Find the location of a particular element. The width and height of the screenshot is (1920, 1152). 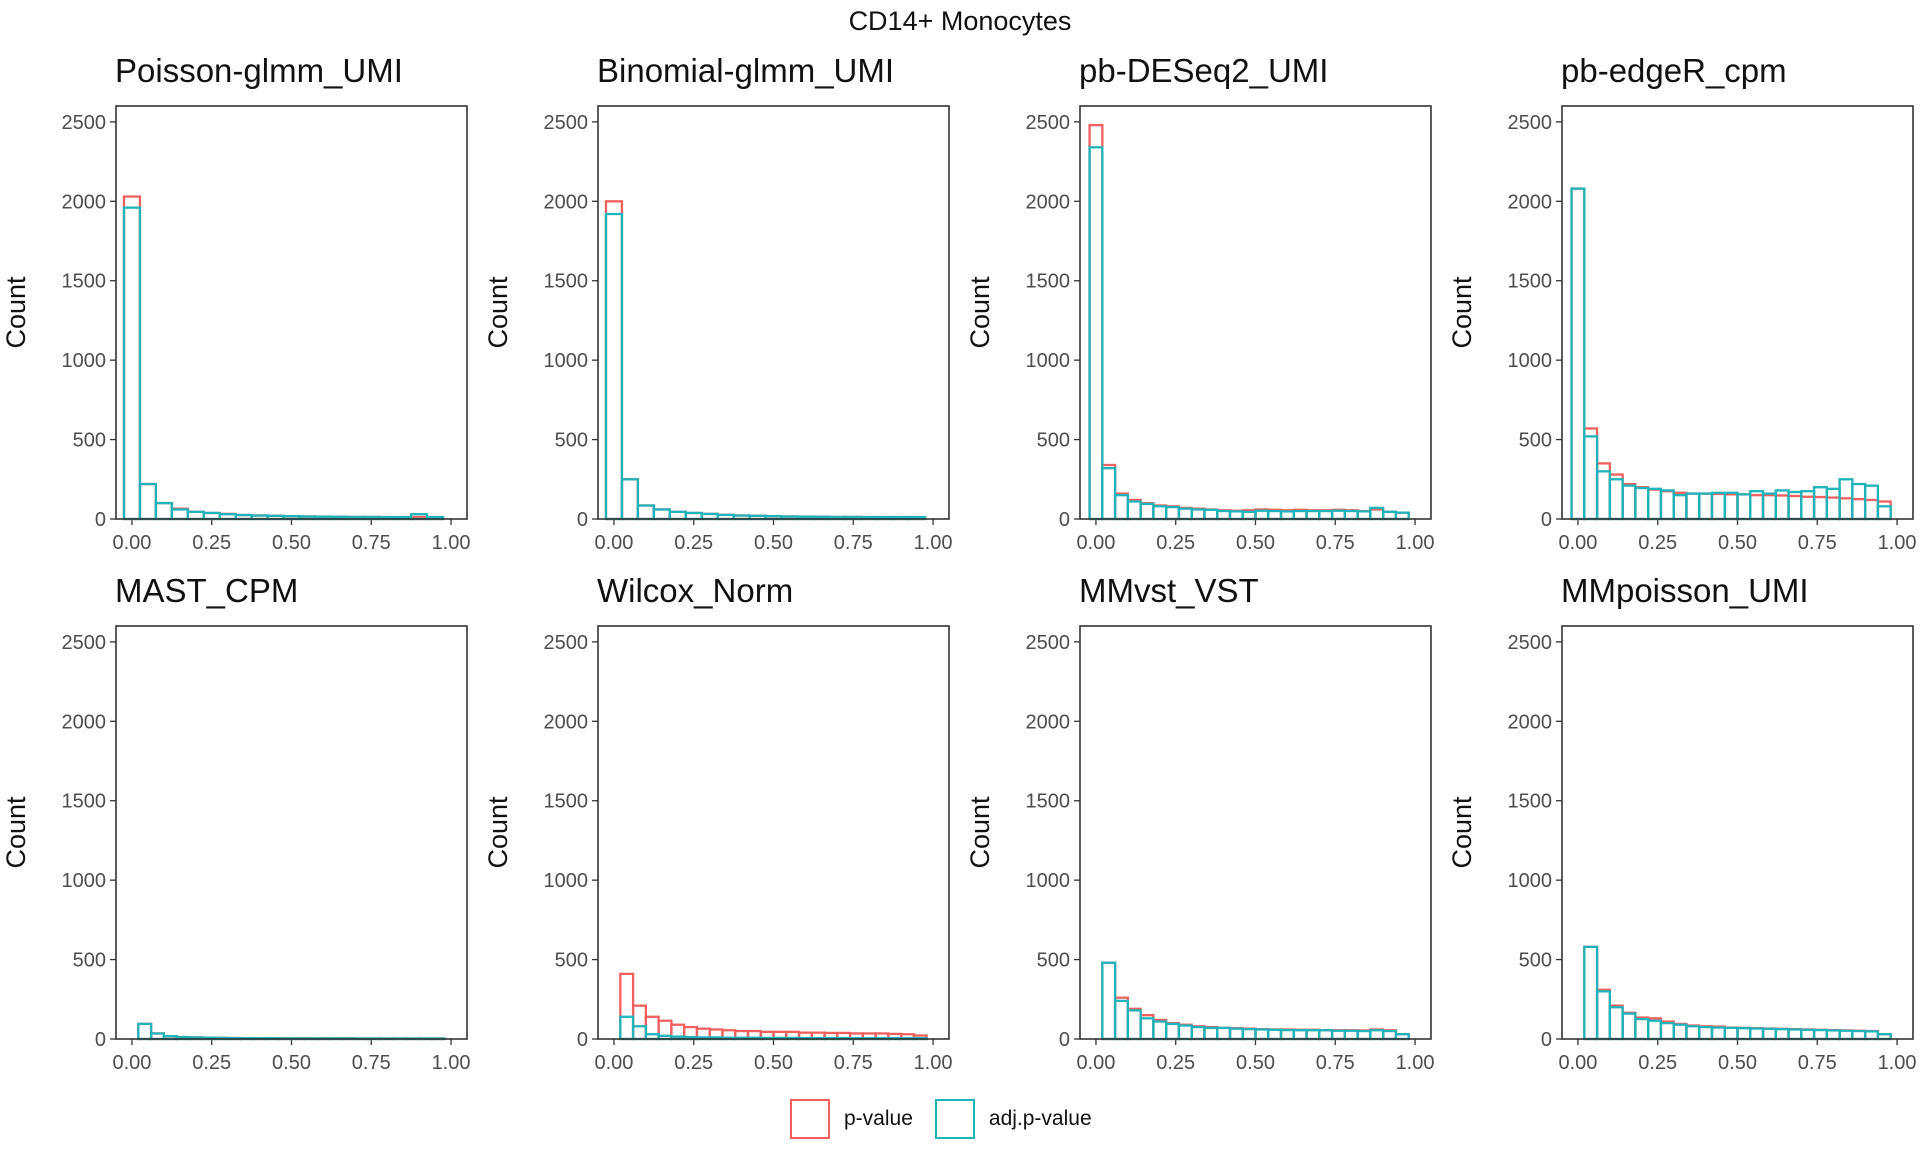

y-tick-label: 1500 is located at coordinates (1530, 282).